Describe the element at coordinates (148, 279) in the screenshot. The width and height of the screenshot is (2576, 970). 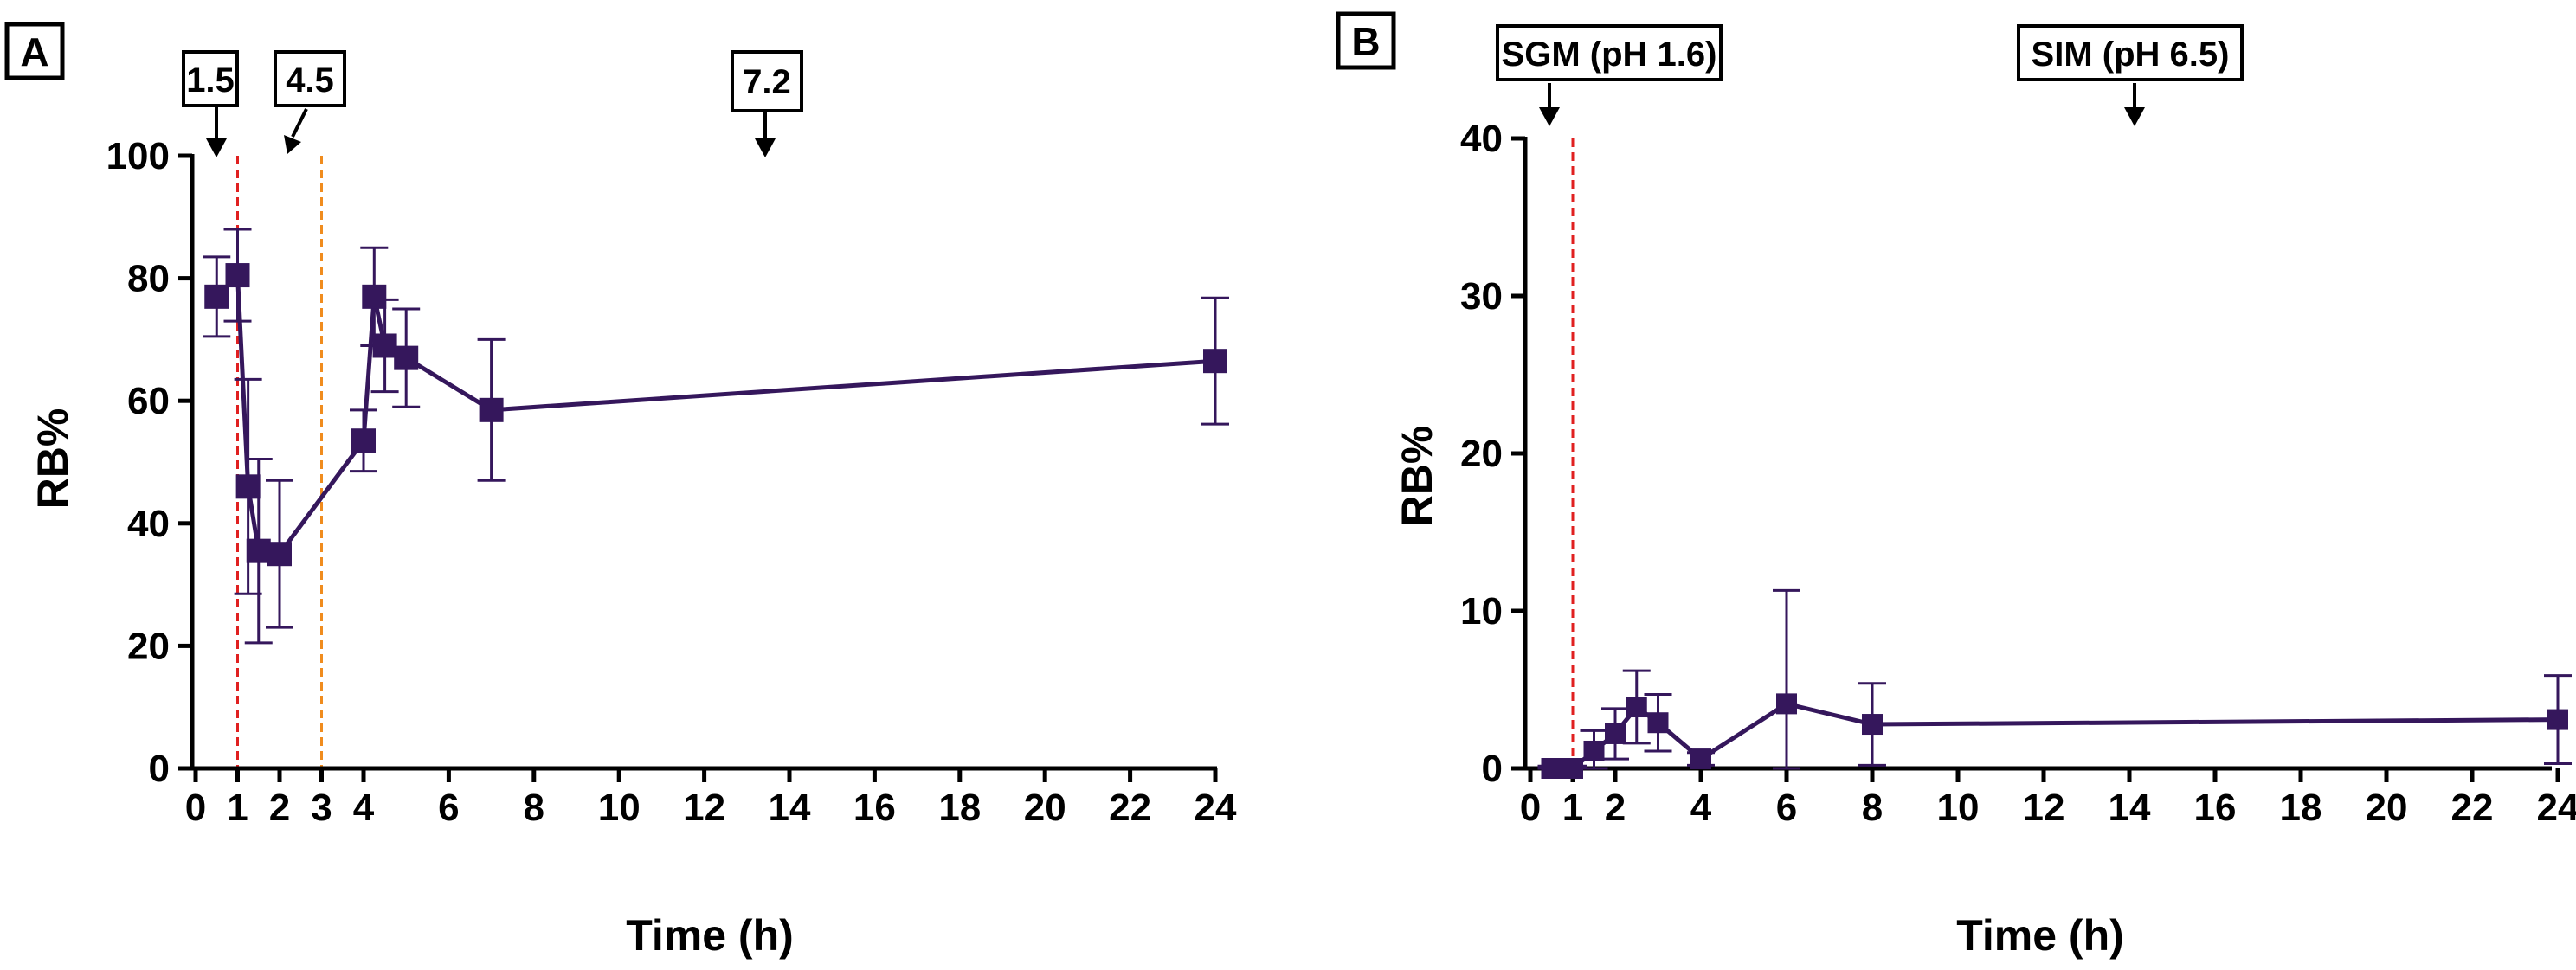
I see `y-tick-label: 80` at that location.